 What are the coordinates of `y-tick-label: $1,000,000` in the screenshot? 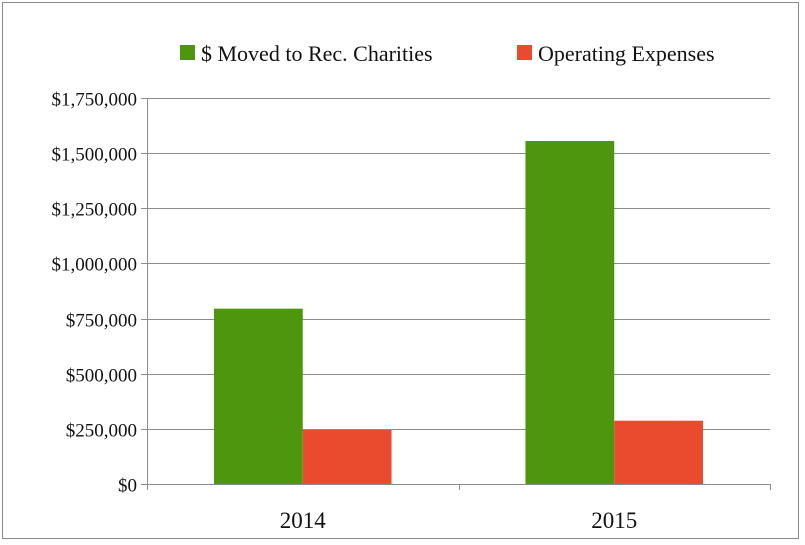 It's located at (95, 265).